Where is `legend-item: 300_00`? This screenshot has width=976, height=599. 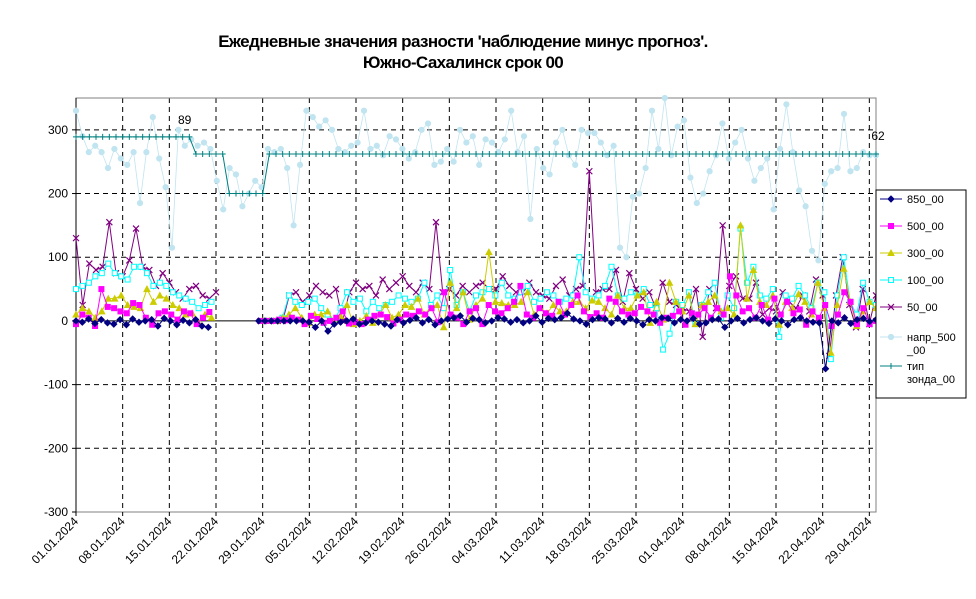 legend-item: 300_00 is located at coordinates (912, 254).